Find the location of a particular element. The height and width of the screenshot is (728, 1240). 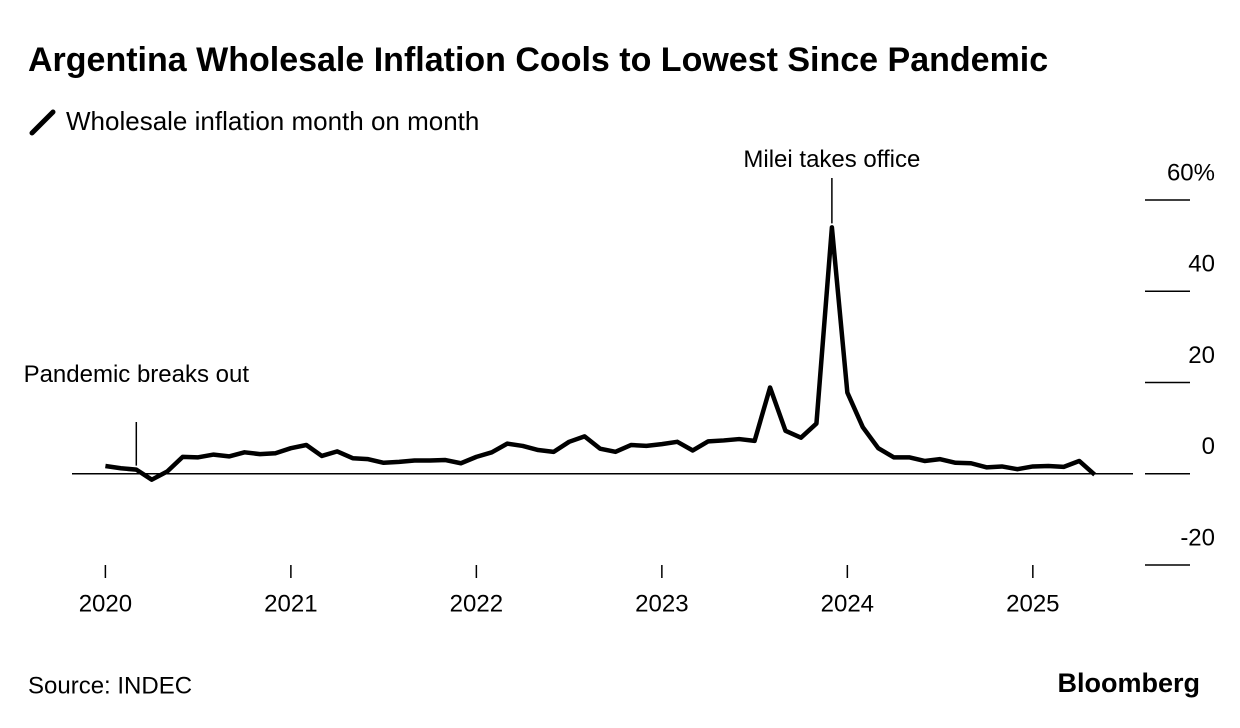

legend-label: Wholesale inflation month on month is located at coordinates (272, 121).